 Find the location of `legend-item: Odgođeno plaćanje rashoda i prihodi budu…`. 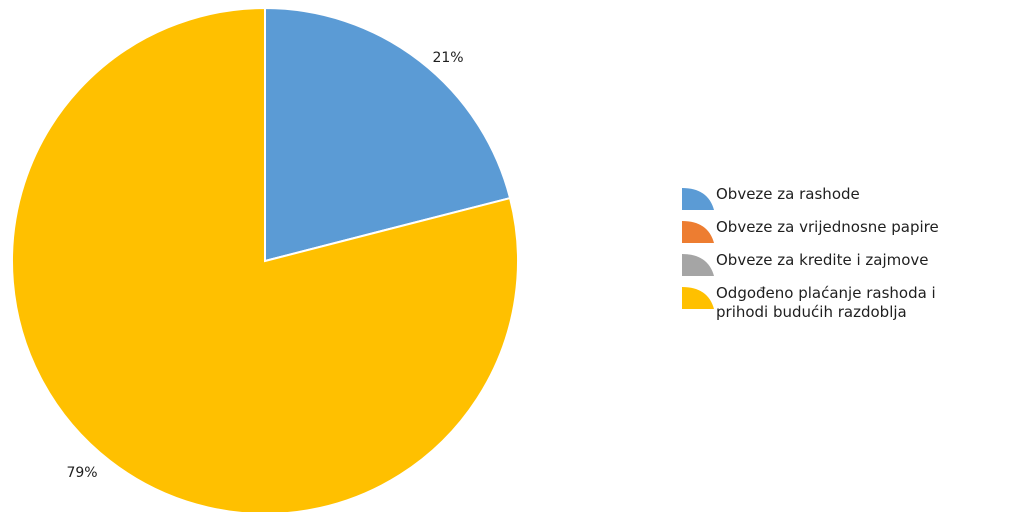

legend-item: Odgođeno plaćanje rashoda i prihodi budu… is located at coordinates (847, 303).